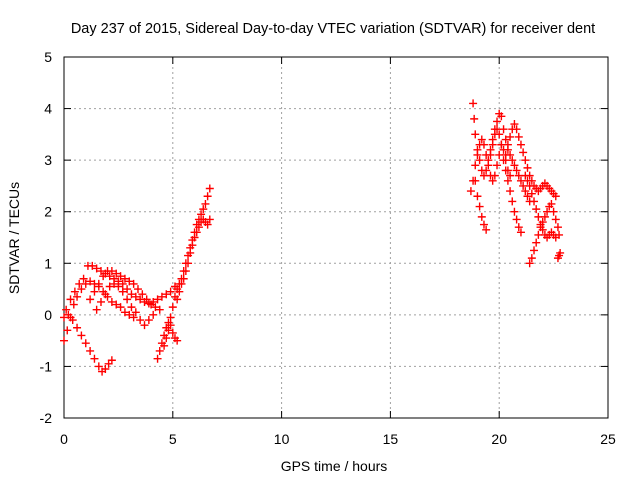  I want to click on x-tick-label: 5, so click(173, 439).